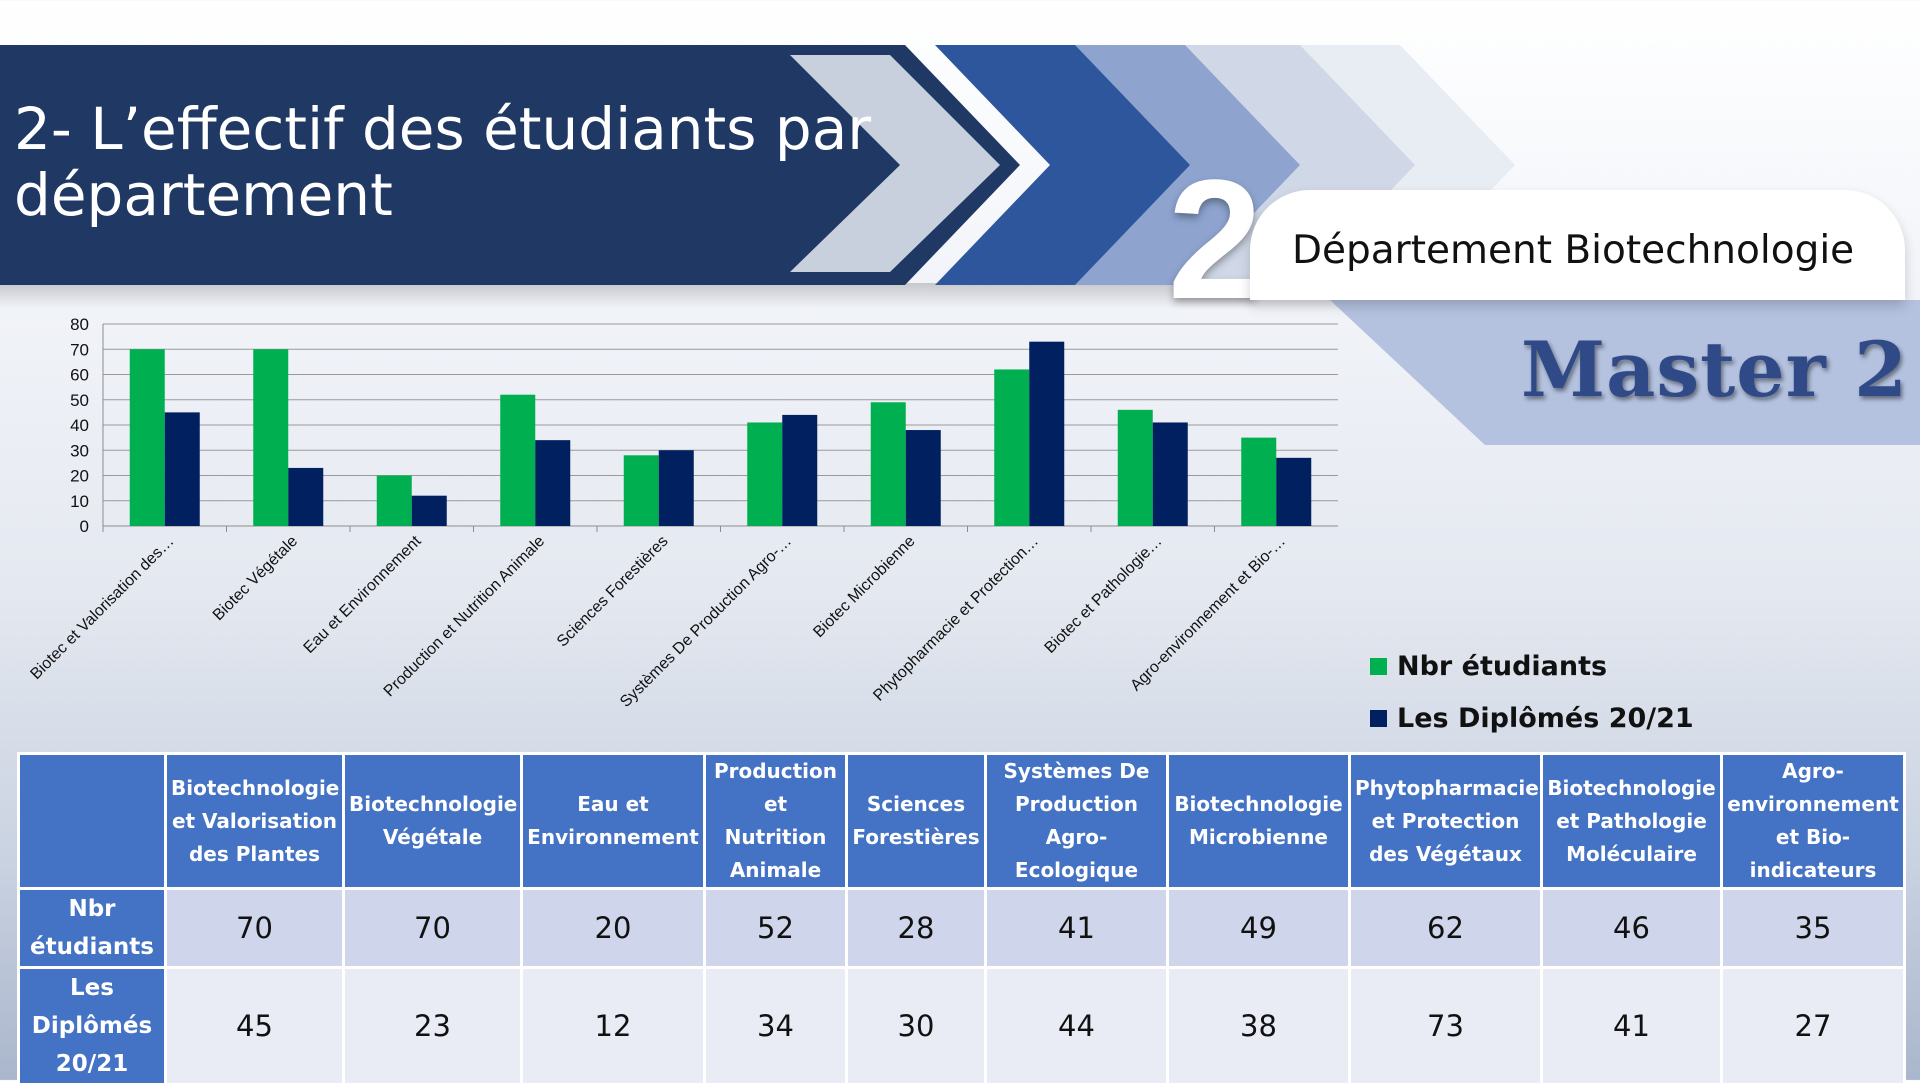 This screenshot has width=1920, height=1086. Describe the element at coordinates (1215, 240) in the screenshot. I see `section-number: 2` at that location.